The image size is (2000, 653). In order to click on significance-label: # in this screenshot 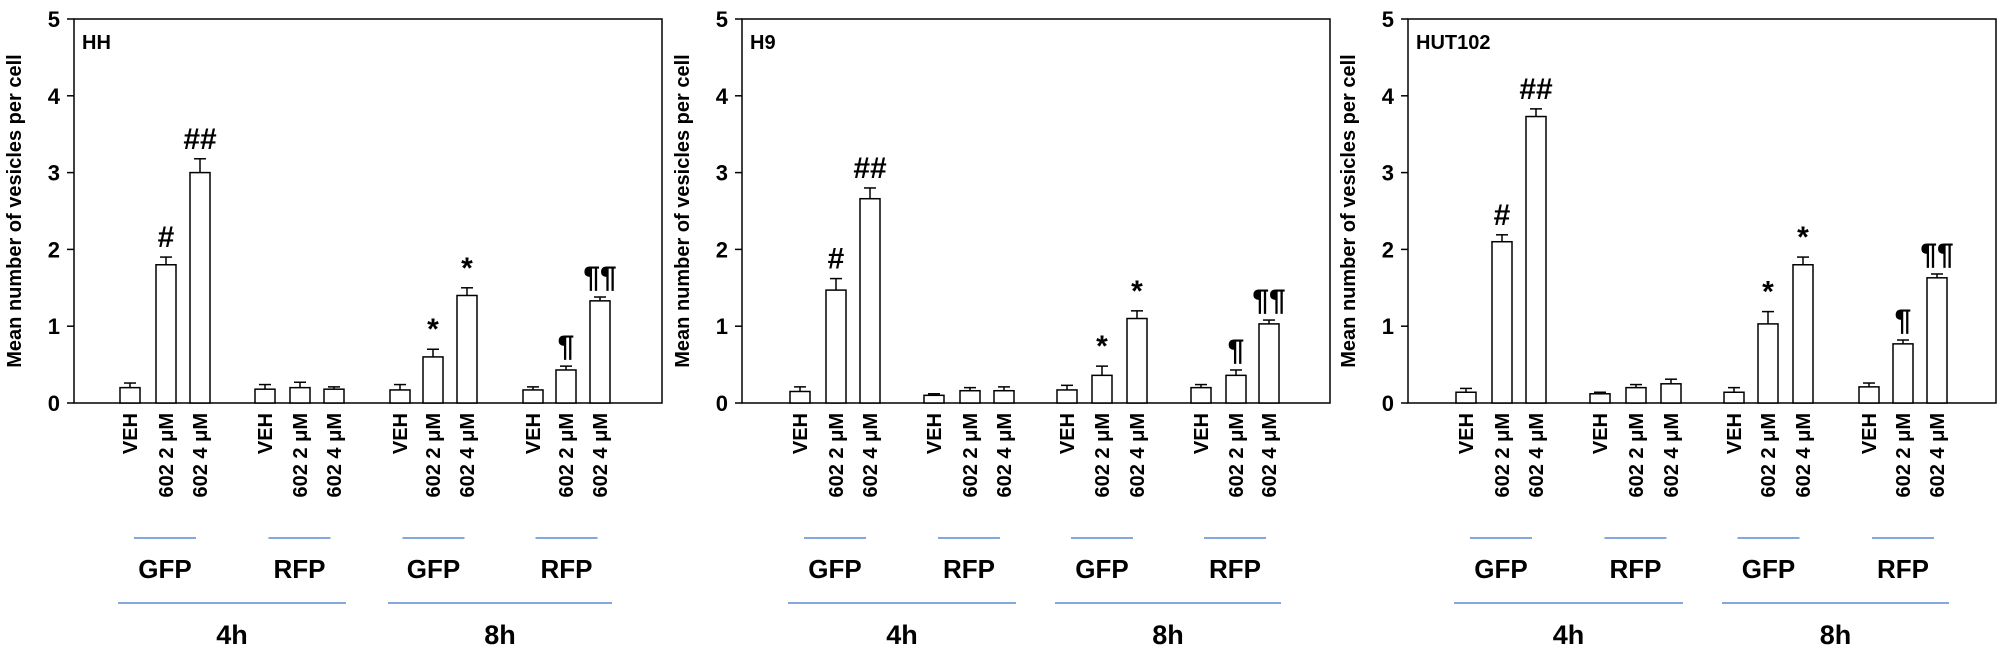, I will do `click(1502, 215)`.